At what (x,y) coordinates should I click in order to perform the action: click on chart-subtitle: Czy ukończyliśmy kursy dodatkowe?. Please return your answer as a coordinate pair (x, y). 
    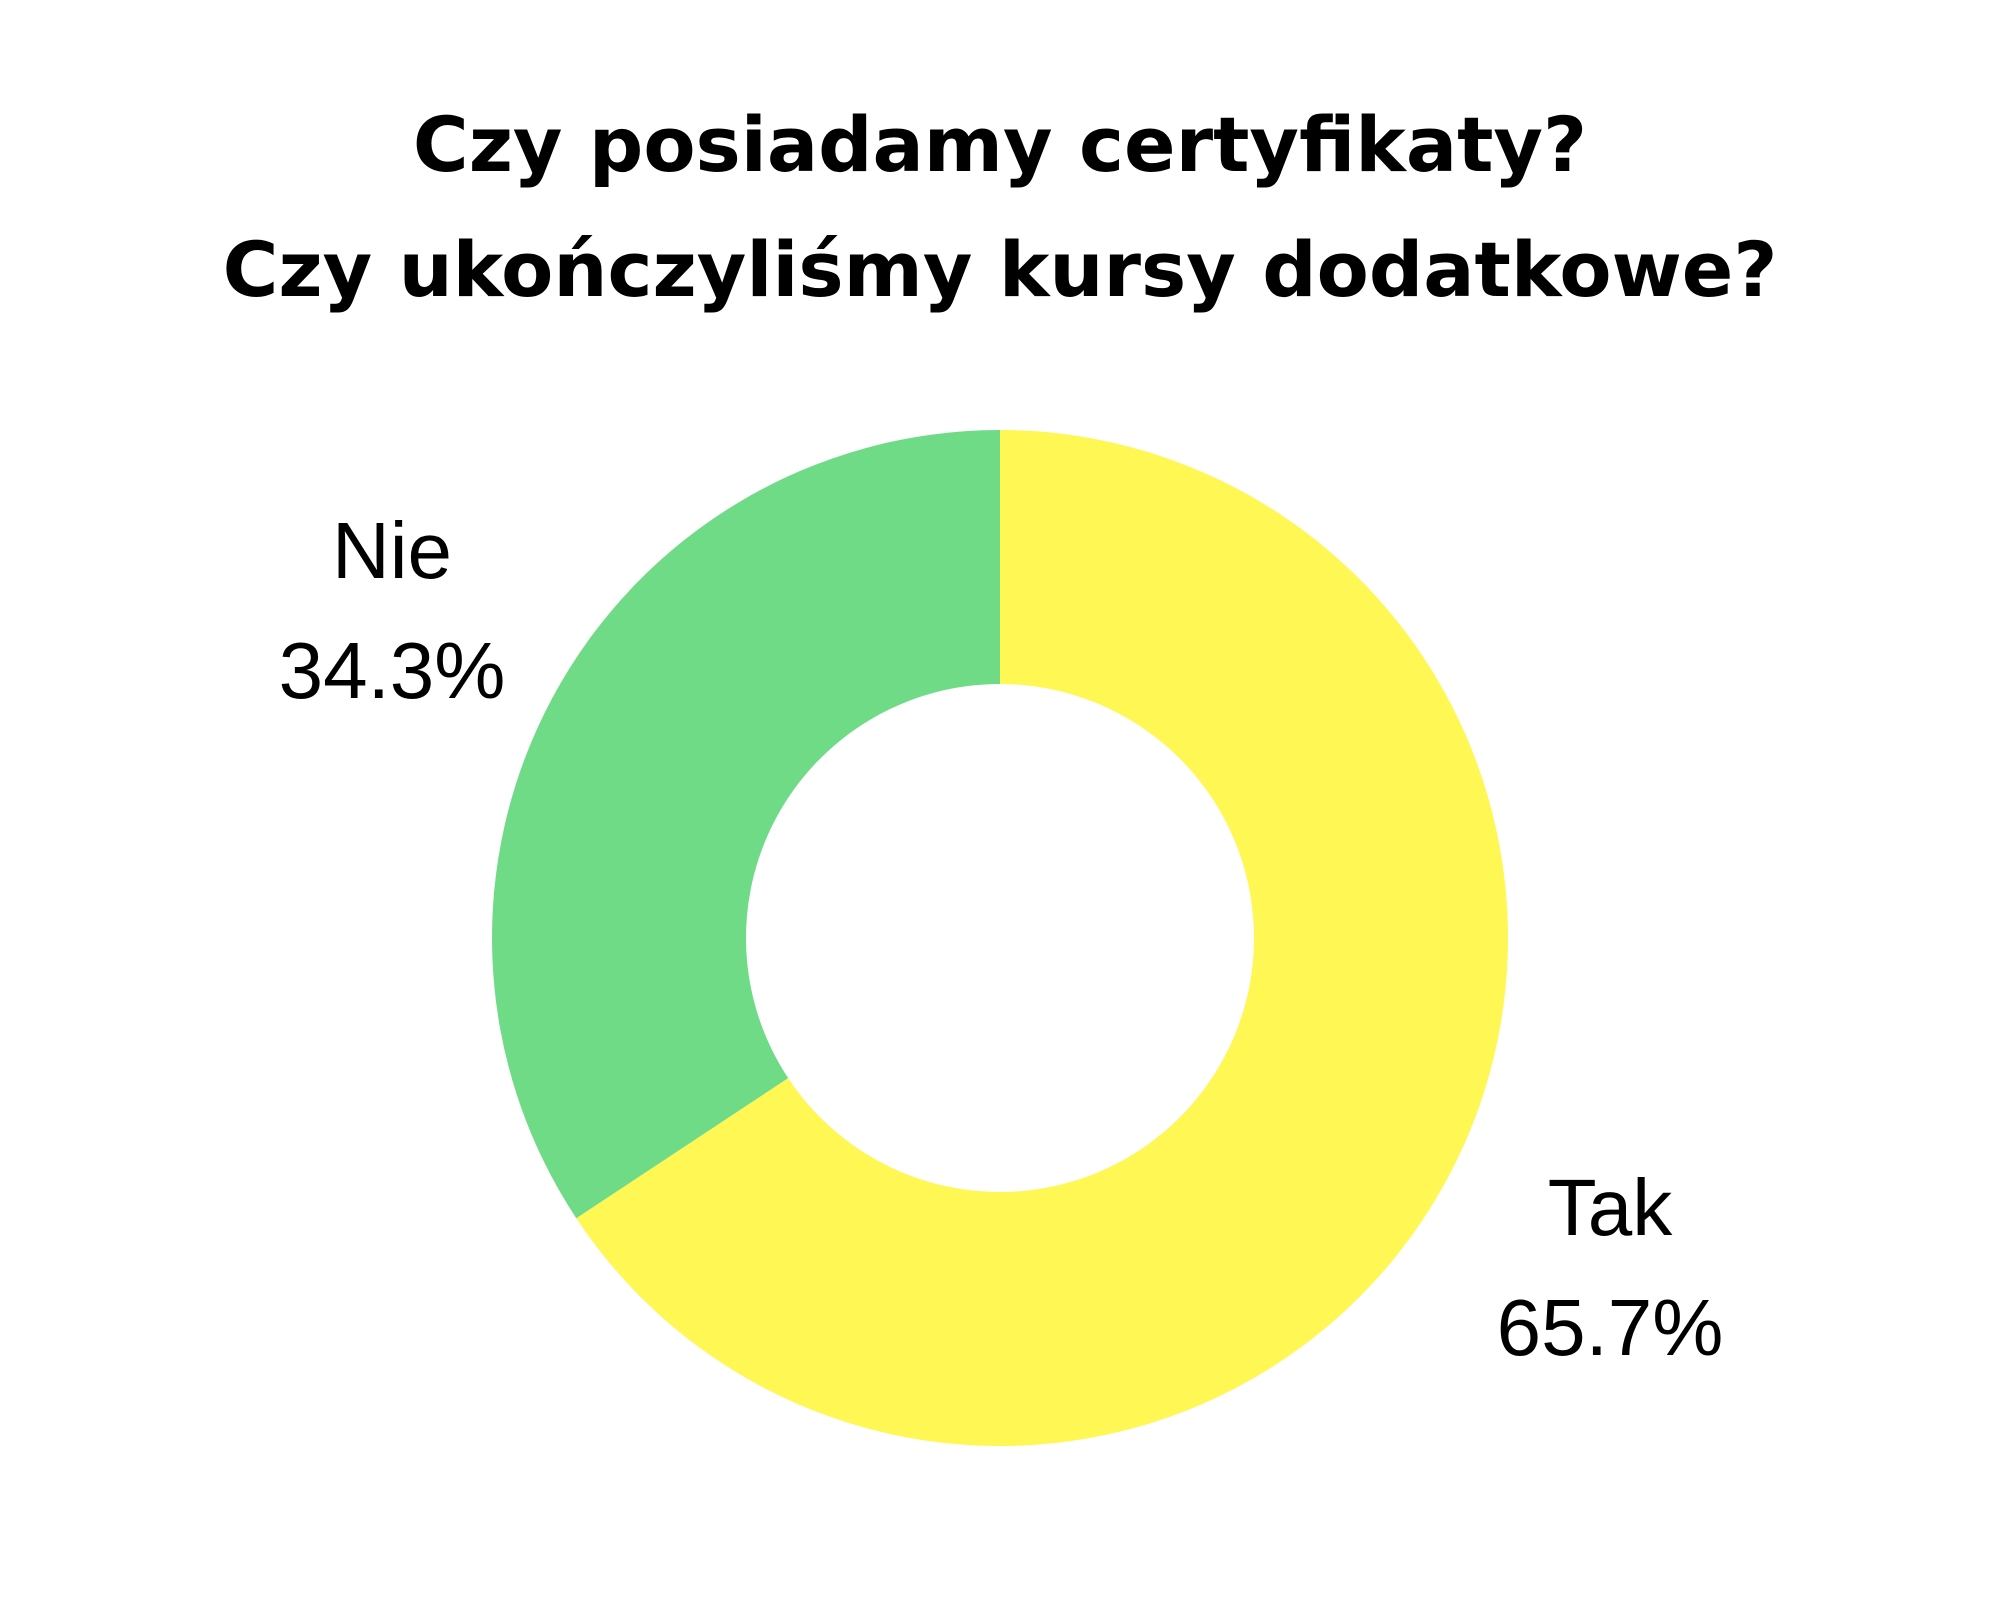
    Looking at the image, I should click on (1000, 269).